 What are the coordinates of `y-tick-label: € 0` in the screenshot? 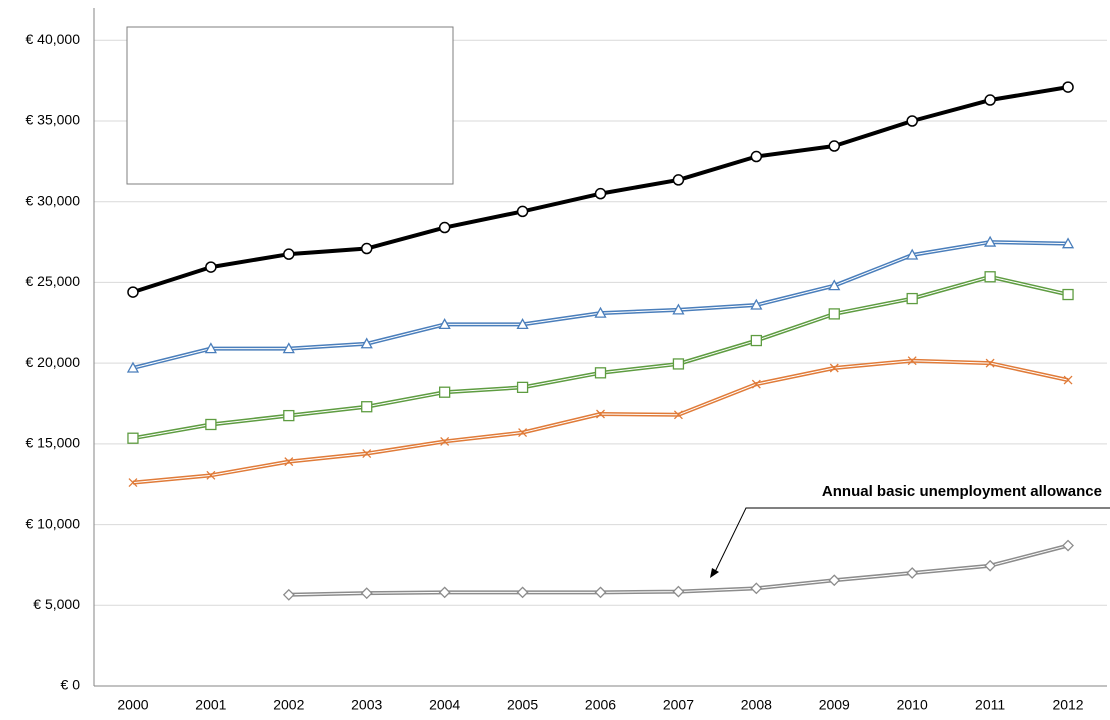 It's located at (71, 685).